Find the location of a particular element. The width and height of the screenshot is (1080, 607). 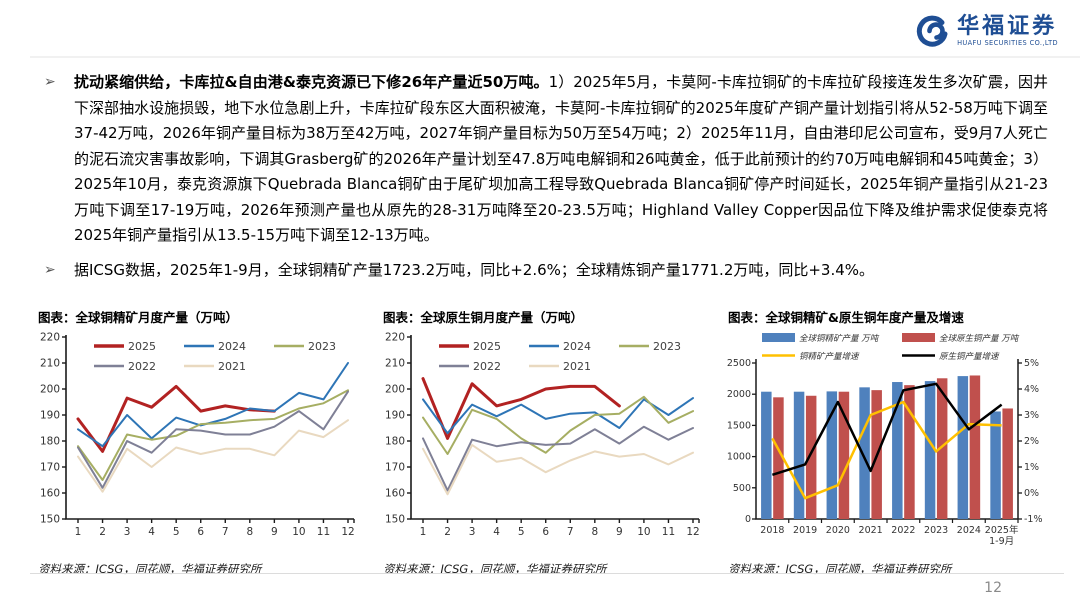

svg-text: 0 is located at coordinates (748, 519).